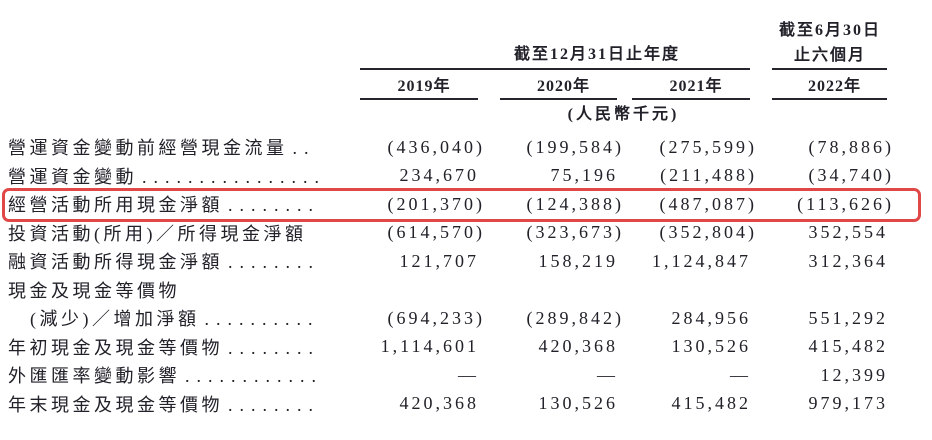  What do you see at coordinates (584, 175) in the screenshot?
I see `value-cell: 75,196` at bounding box center [584, 175].